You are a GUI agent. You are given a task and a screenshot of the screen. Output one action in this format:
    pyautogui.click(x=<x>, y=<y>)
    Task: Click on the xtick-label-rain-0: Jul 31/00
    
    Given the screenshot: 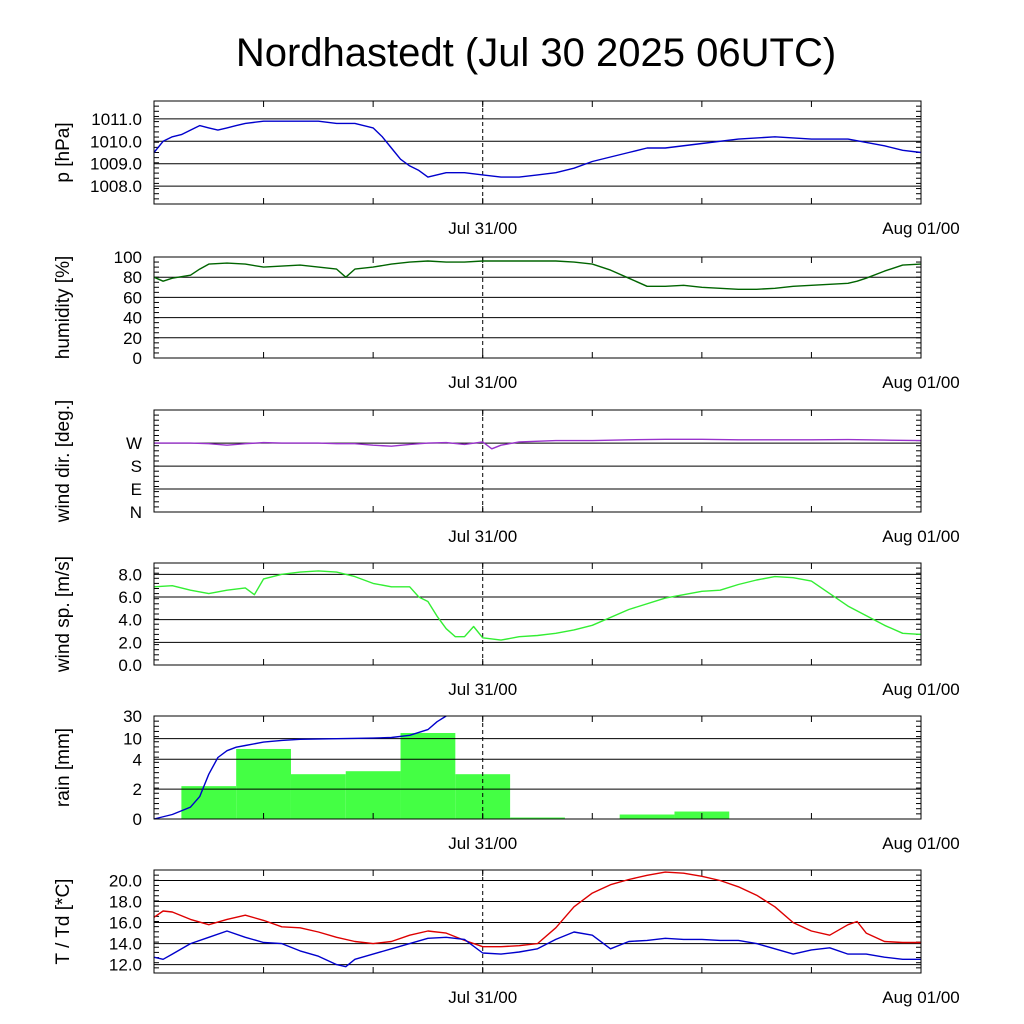 What is the action you would take?
    pyautogui.click(x=482, y=843)
    